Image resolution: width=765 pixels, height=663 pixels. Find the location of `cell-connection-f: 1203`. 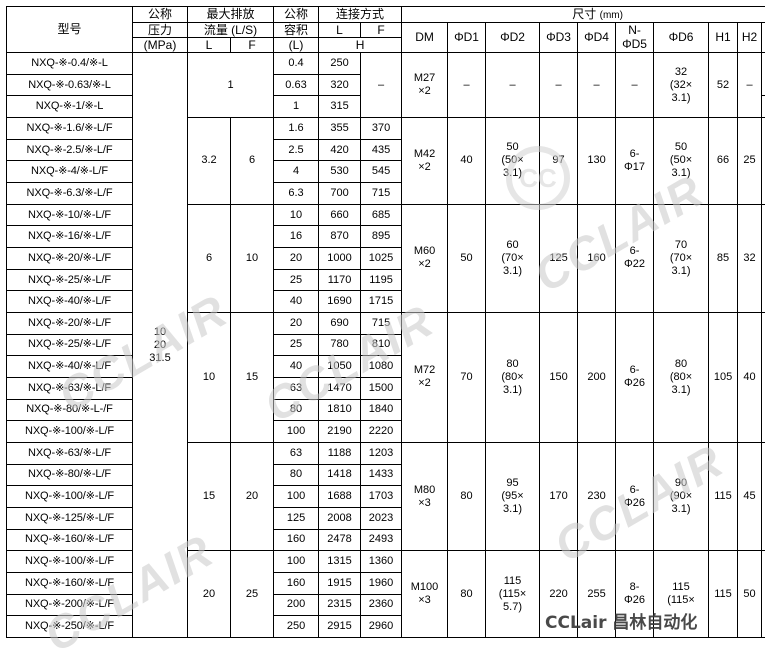

cell-connection-f: 1203 is located at coordinates (381, 453).